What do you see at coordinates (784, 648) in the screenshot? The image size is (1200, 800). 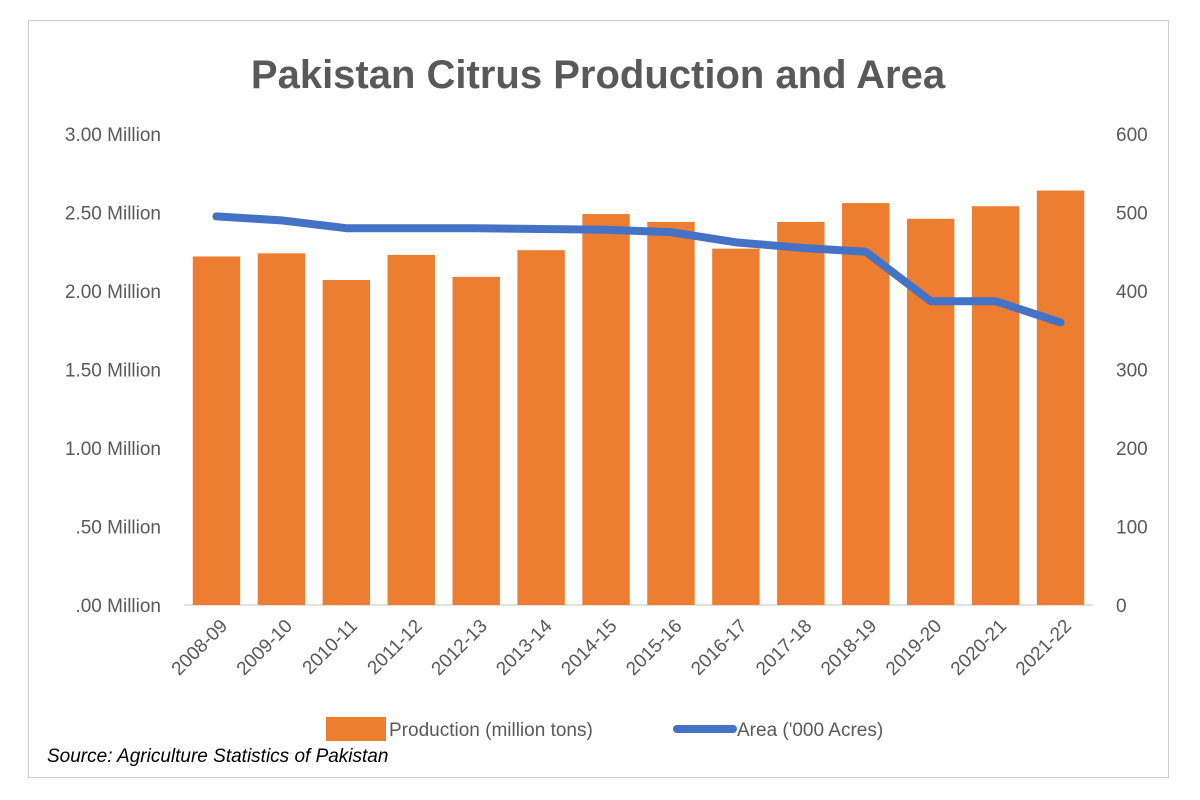 I see `x-tick-label: 2017-18` at bounding box center [784, 648].